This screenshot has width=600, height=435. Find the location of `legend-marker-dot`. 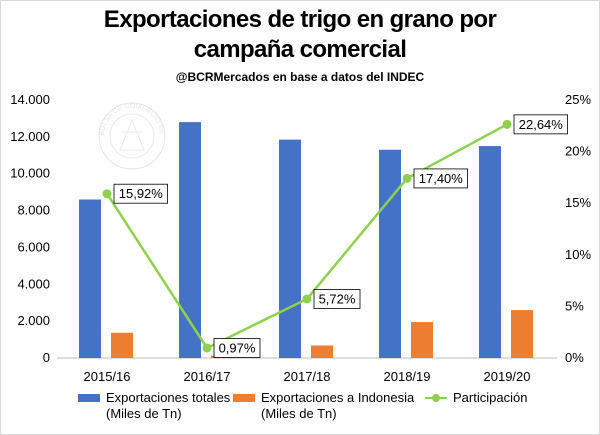

legend-marker-dot is located at coordinates (436, 398).